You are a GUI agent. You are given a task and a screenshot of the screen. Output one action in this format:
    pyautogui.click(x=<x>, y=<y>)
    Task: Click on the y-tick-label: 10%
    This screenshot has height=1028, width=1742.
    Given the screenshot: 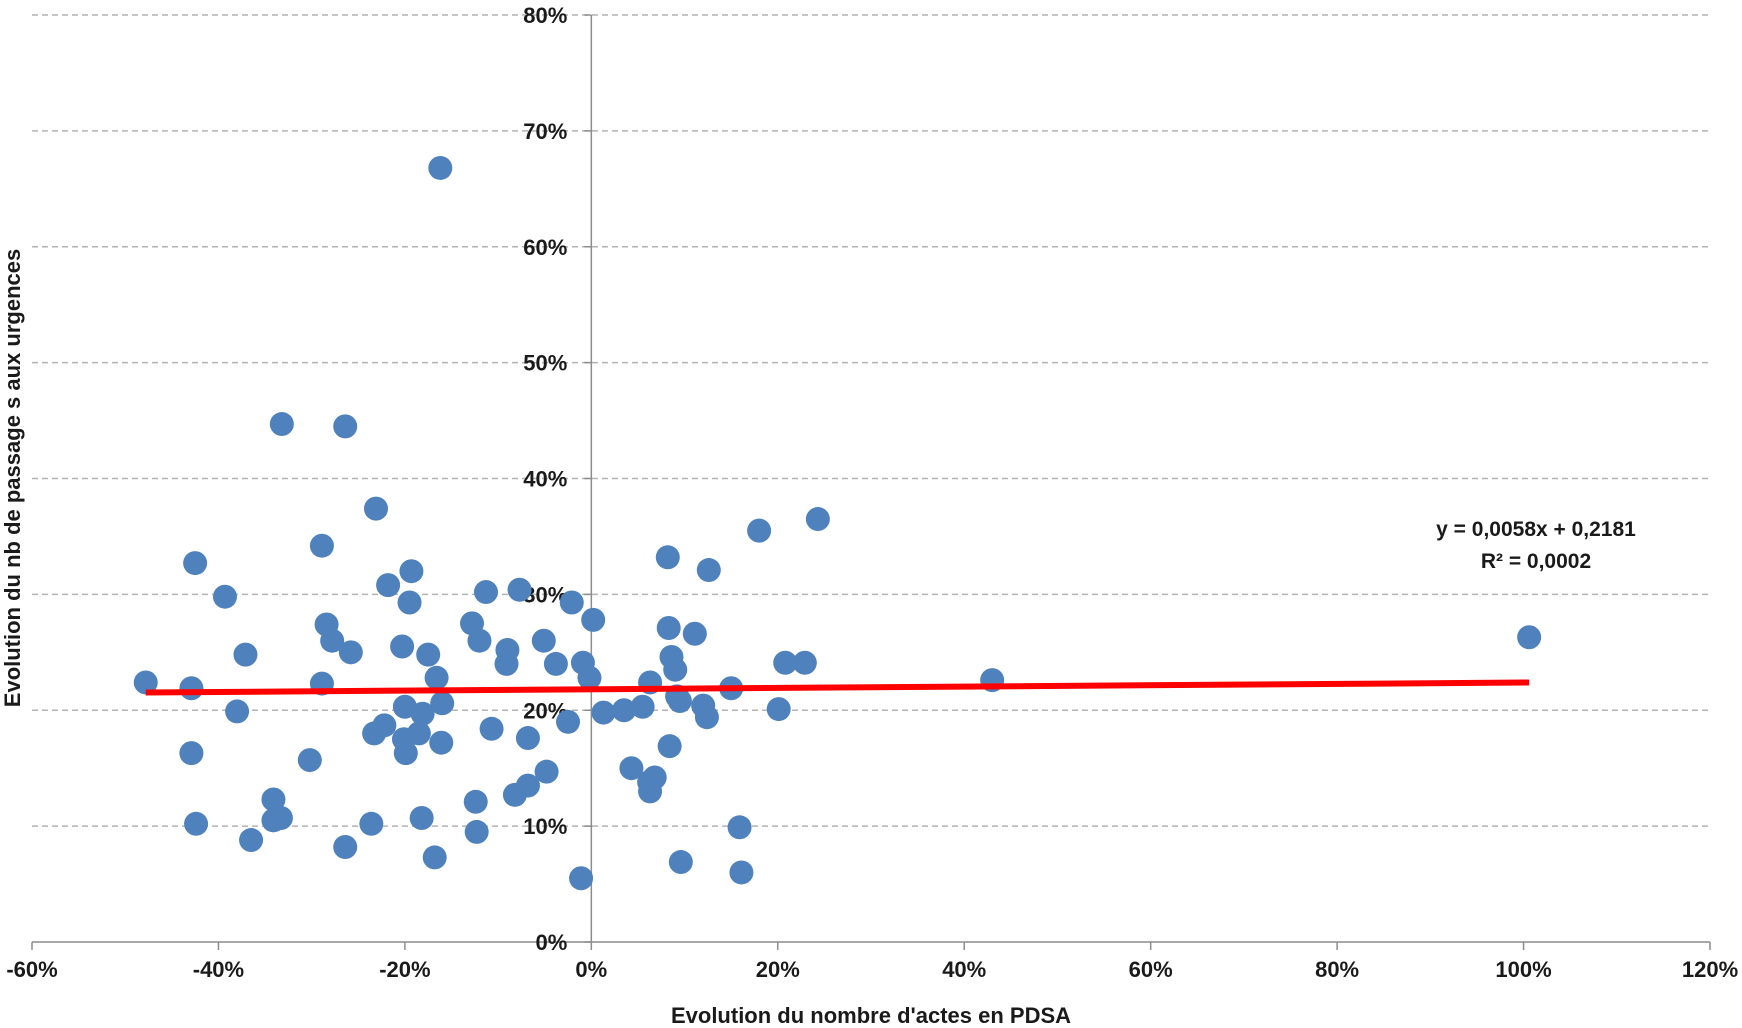 What is the action you would take?
    pyautogui.click(x=545, y=826)
    